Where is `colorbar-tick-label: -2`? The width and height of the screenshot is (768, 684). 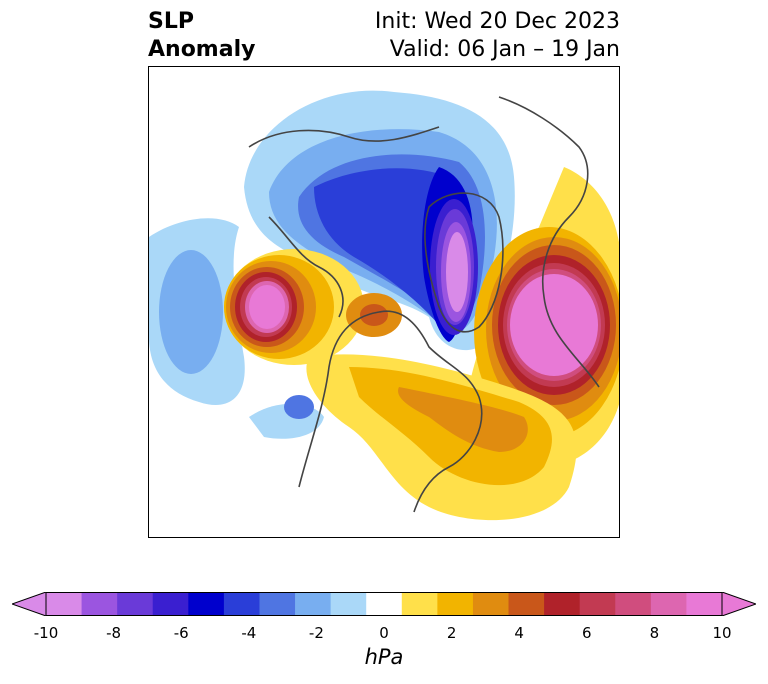 colorbar-tick-label: -2 is located at coordinates (316, 633).